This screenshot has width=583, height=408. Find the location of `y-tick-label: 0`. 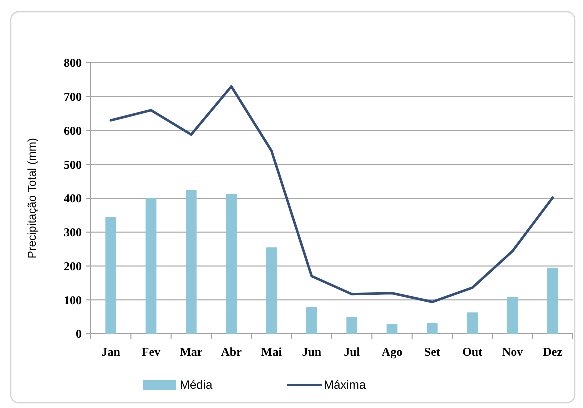

y-tick-label: 0 is located at coordinates (79, 334).